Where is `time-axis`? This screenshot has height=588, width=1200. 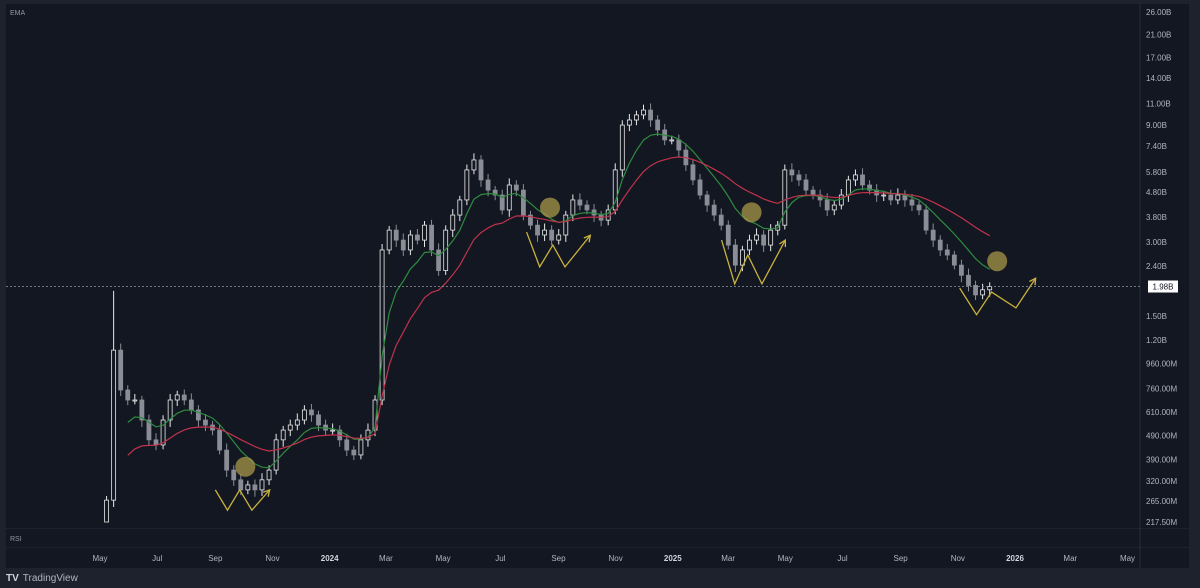
time-axis is located at coordinates (597, 558).